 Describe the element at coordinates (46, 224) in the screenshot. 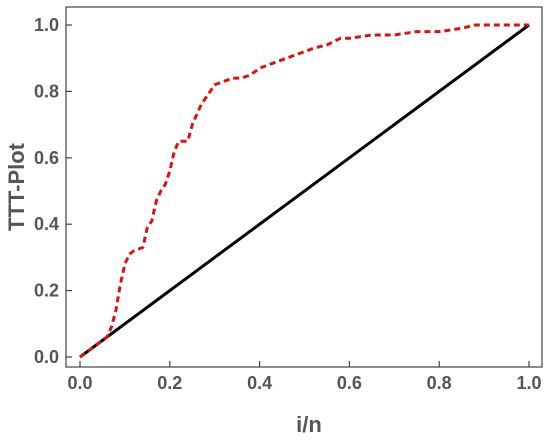

I see `y-tick-label: 0.4` at that location.